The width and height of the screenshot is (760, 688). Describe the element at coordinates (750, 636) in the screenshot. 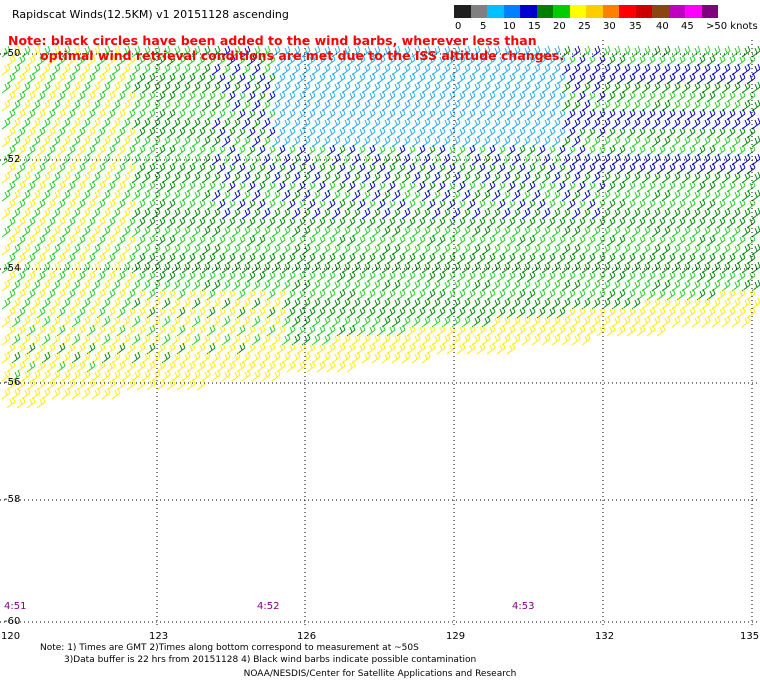

I see `lon-label: 135` at that location.